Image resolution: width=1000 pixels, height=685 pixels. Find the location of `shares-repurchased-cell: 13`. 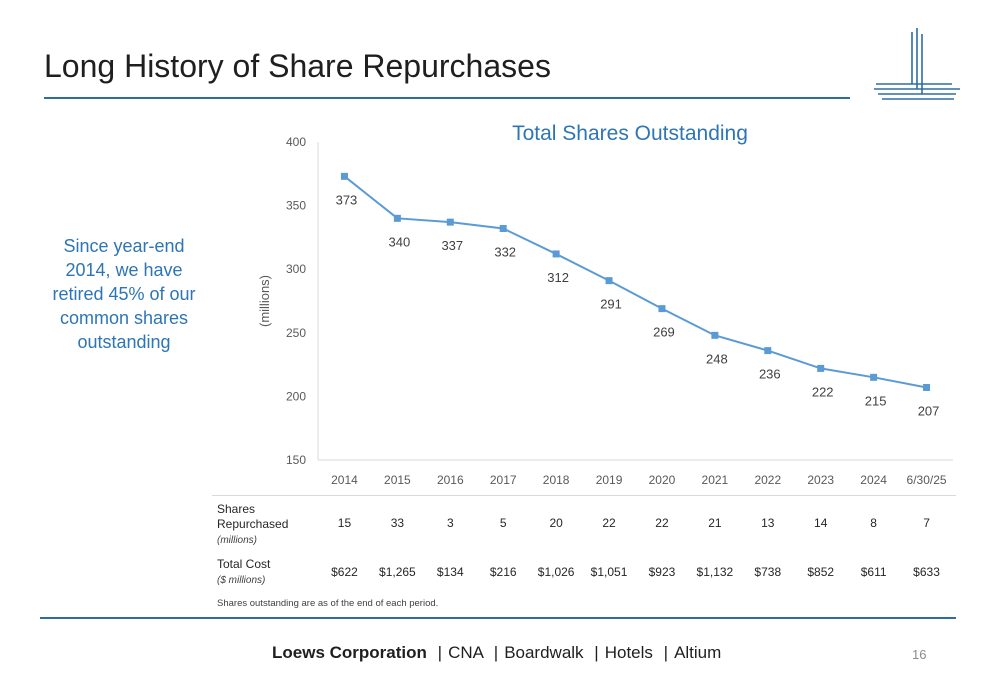

shares-repurchased-cell: 13 is located at coordinates (768, 523).